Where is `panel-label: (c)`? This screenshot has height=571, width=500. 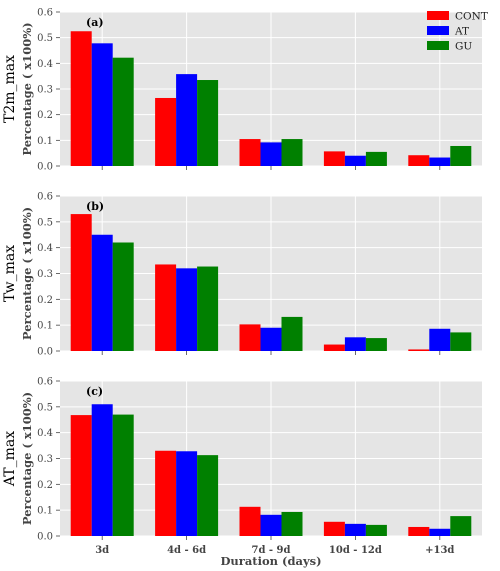 panel-label: (c) is located at coordinates (94, 391).